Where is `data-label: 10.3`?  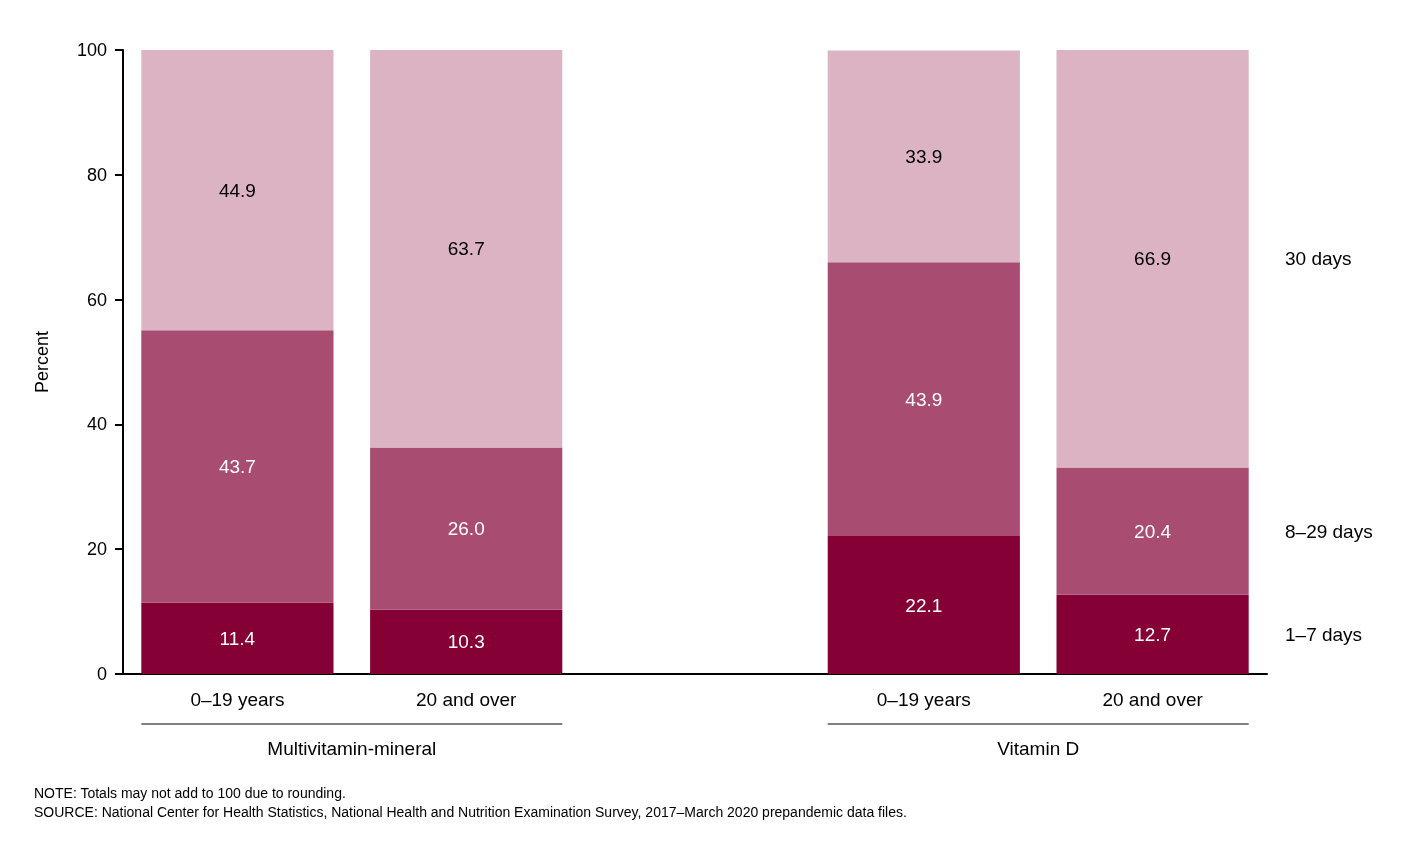
data-label: 10.3 is located at coordinates (466, 642).